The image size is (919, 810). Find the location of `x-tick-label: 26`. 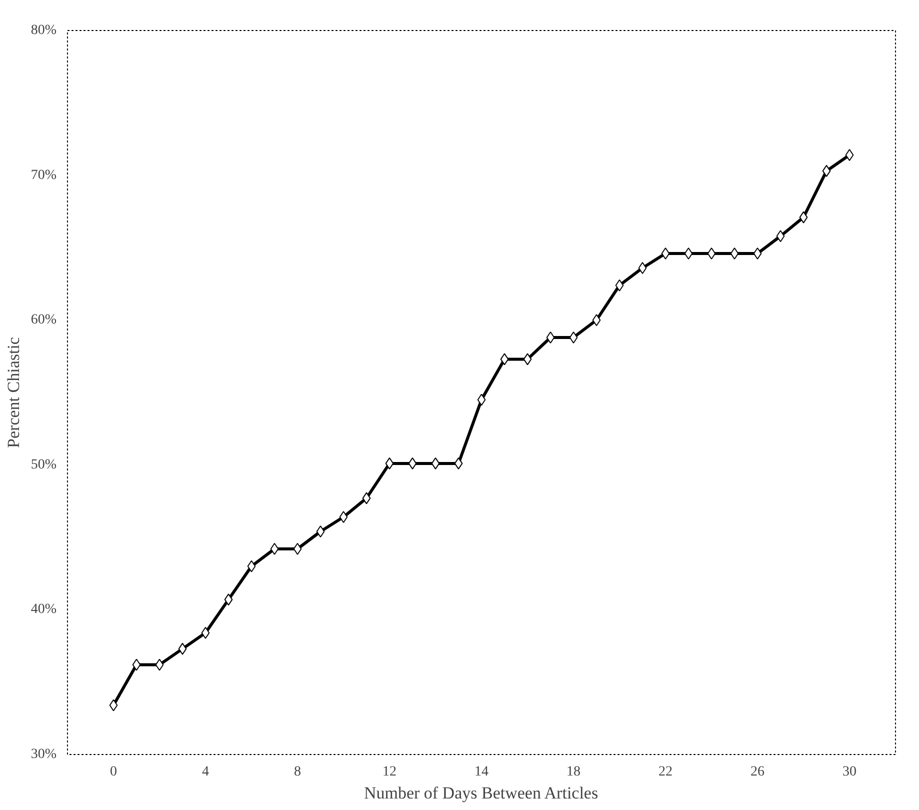

x-tick-label: 26 is located at coordinates (757, 772).